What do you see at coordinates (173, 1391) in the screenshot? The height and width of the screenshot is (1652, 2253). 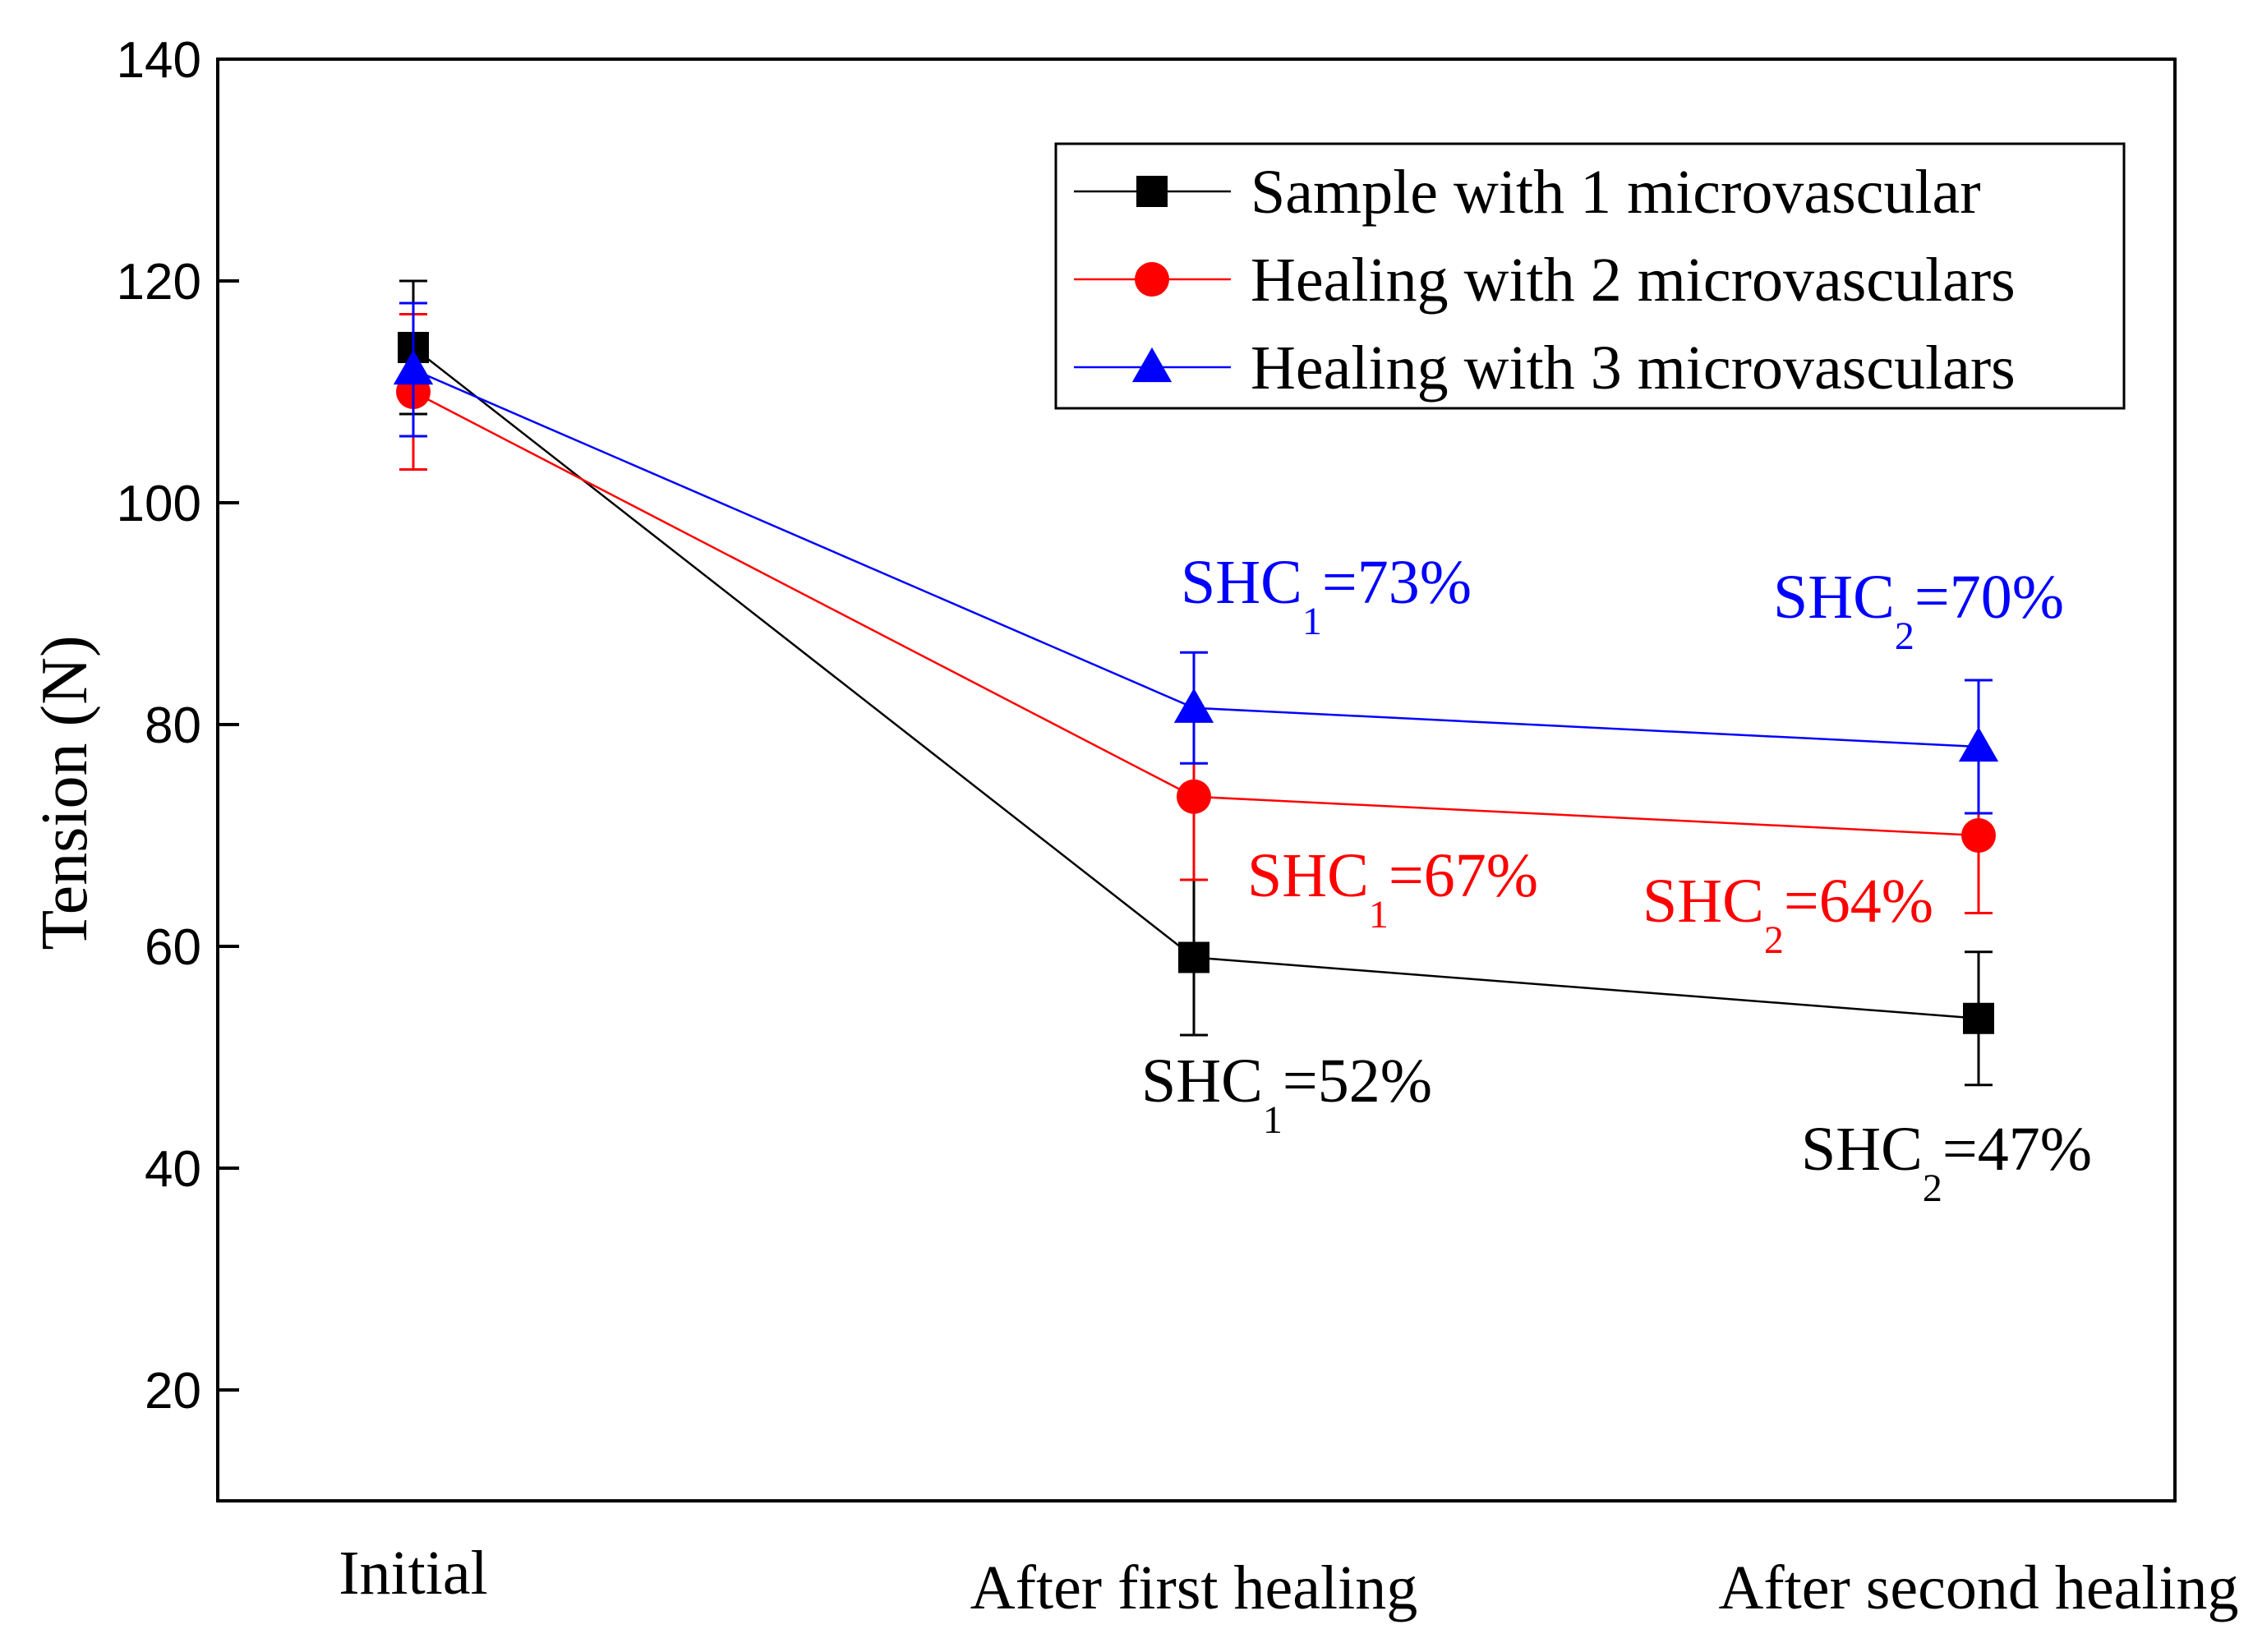 I see `y-tick-label: 20` at bounding box center [173, 1391].